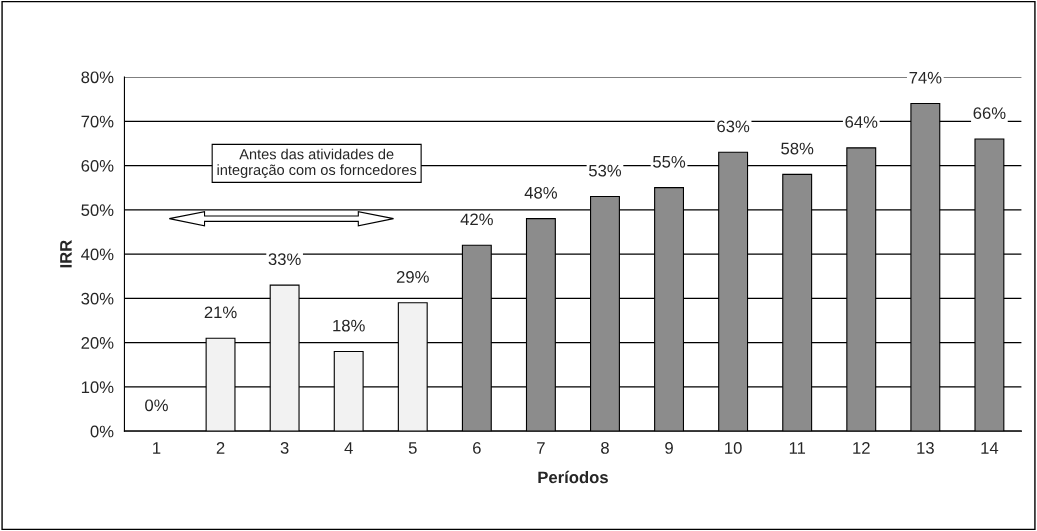  Describe the element at coordinates (733, 126) in the screenshot. I see `data-label: 63%` at that location.